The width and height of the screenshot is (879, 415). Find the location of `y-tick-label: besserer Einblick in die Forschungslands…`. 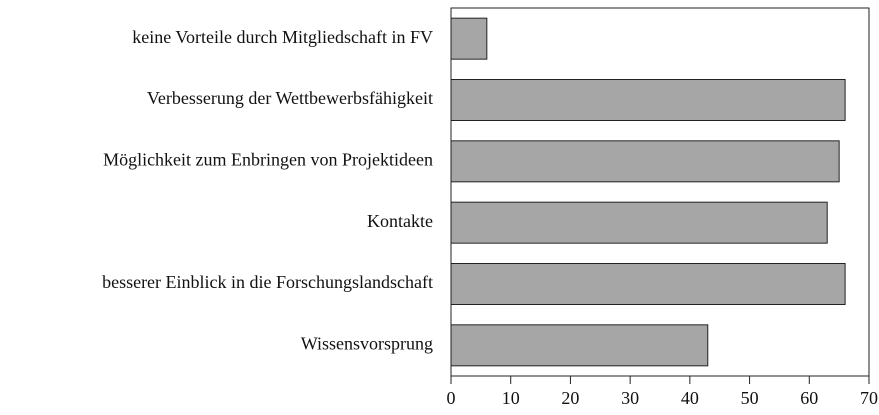

y-tick-label: besserer Einblick in die Forschungslands… is located at coordinates (267, 282).